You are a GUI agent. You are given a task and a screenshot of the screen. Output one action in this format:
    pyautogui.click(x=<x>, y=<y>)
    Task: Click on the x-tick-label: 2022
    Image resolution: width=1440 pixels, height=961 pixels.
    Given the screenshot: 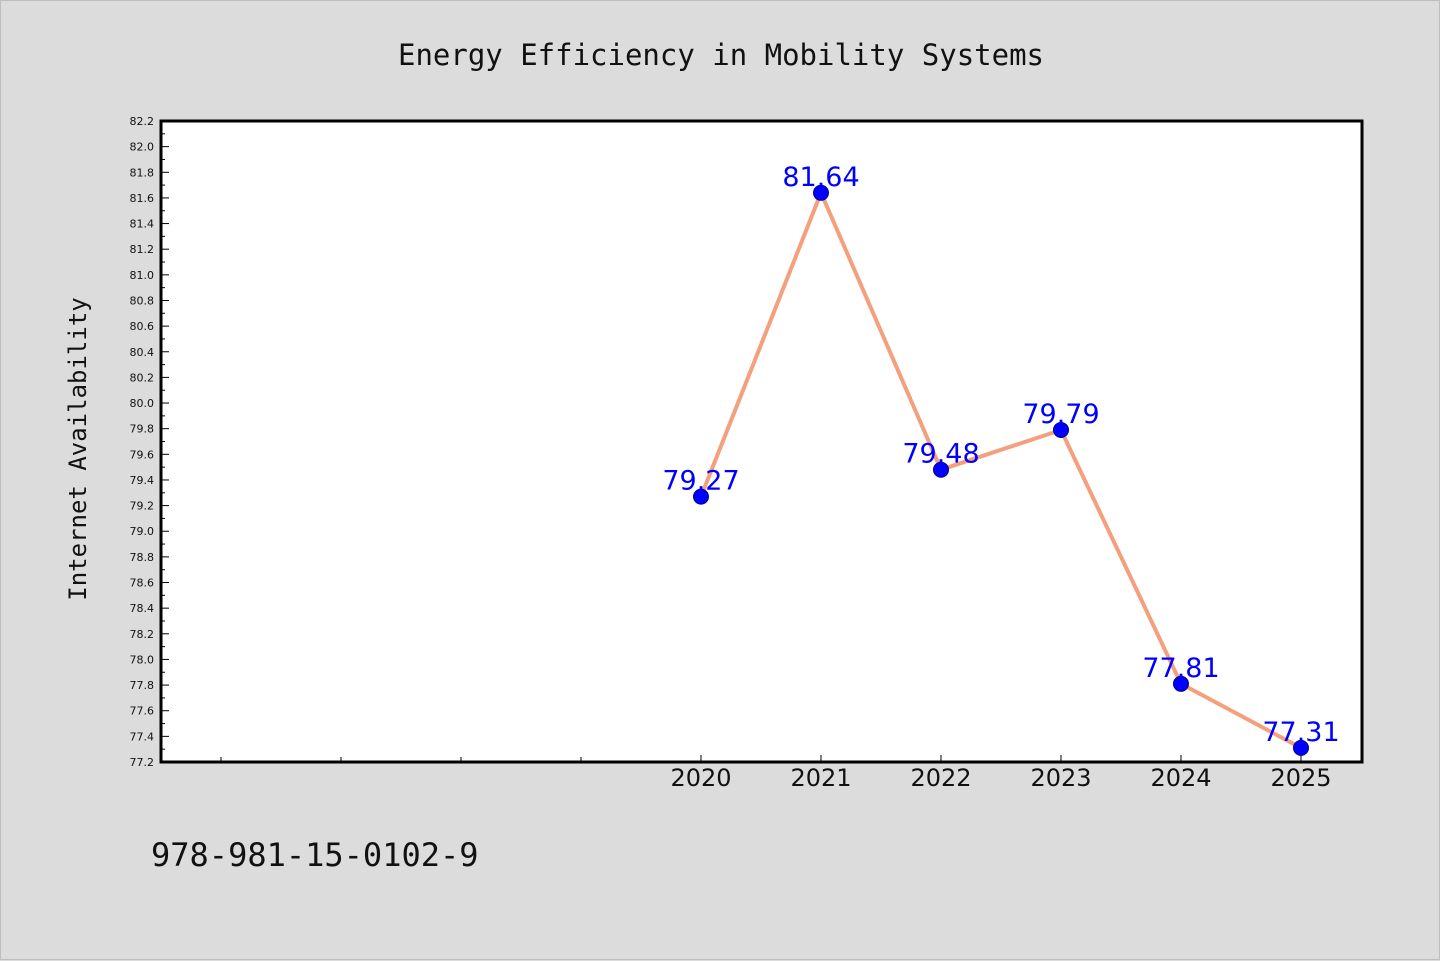 What is the action you would take?
    pyautogui.click(x=940, y=778)
    